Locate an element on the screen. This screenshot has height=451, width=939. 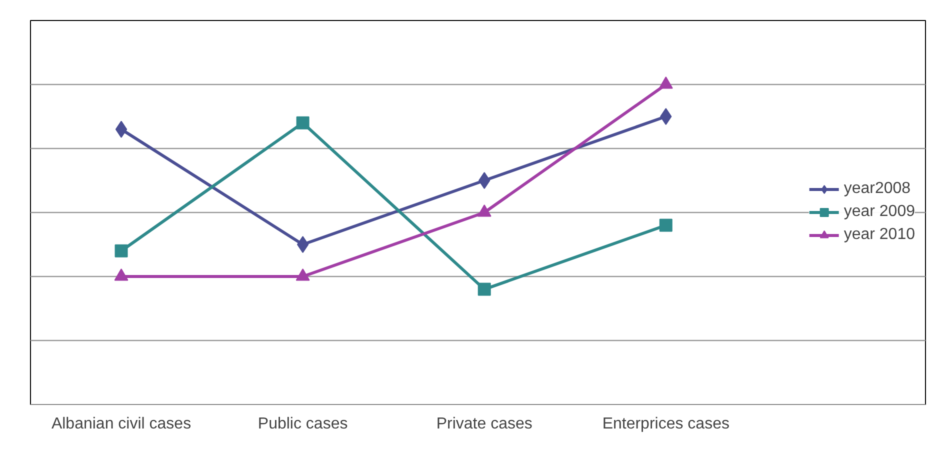
legend-label: year 2009 is located at coordinates (879, 212).